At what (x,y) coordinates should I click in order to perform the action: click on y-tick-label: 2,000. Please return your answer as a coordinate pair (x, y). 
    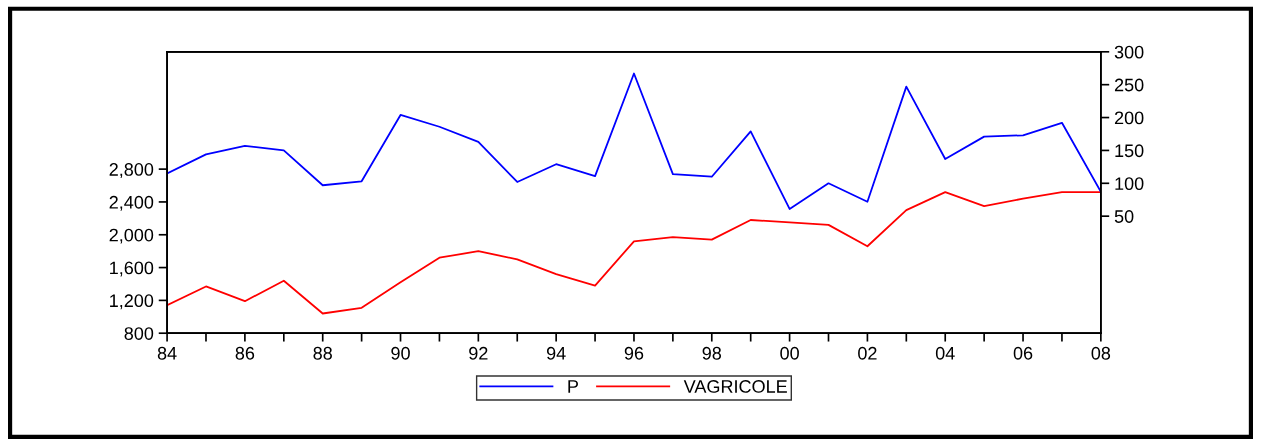
    Looking at the image, I should click on (131, 236).